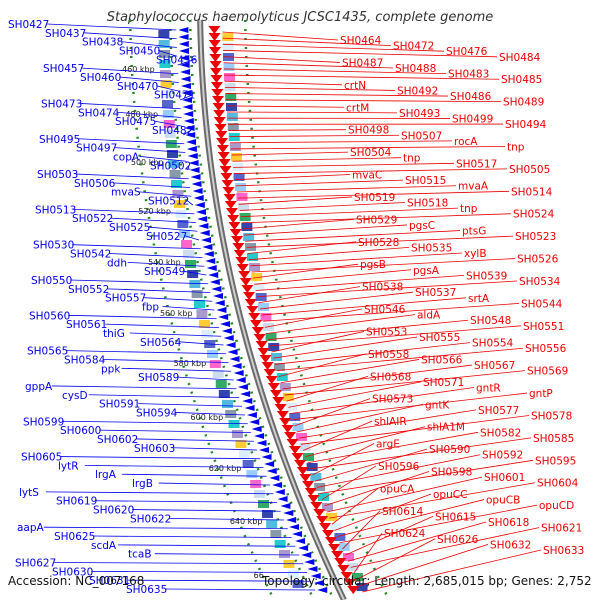  I want to click on gene-label-left: aapA, so click(31, 528).